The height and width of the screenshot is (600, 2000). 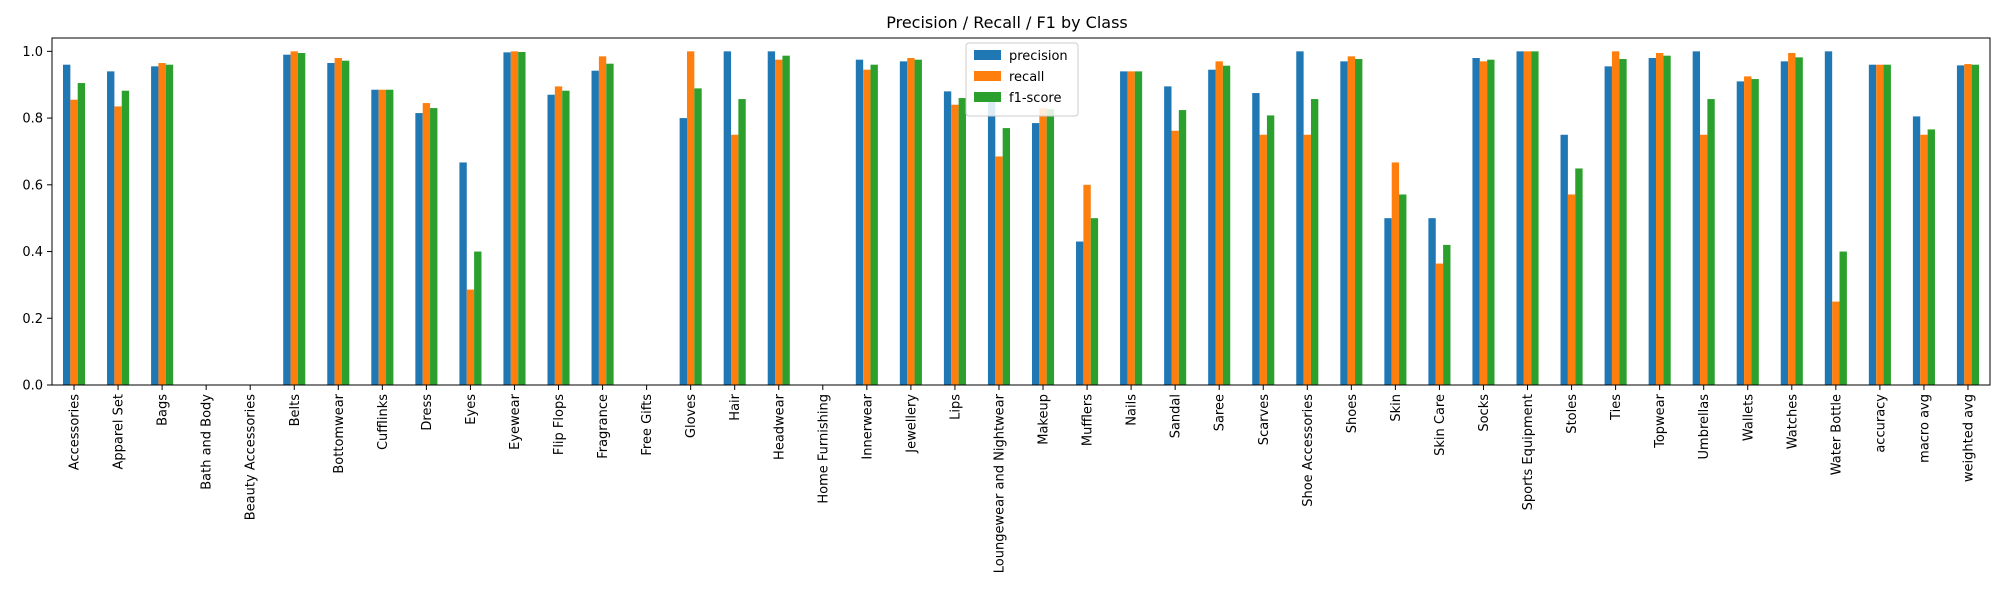 What do you see at coordinates (383, 422) in the screenshot?
I see `x-tick-label: Cufflinks` at bounding box center [383, 422].